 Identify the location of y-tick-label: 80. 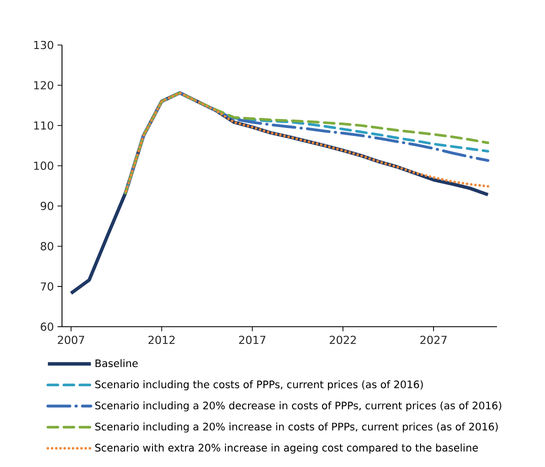
(47, 246).